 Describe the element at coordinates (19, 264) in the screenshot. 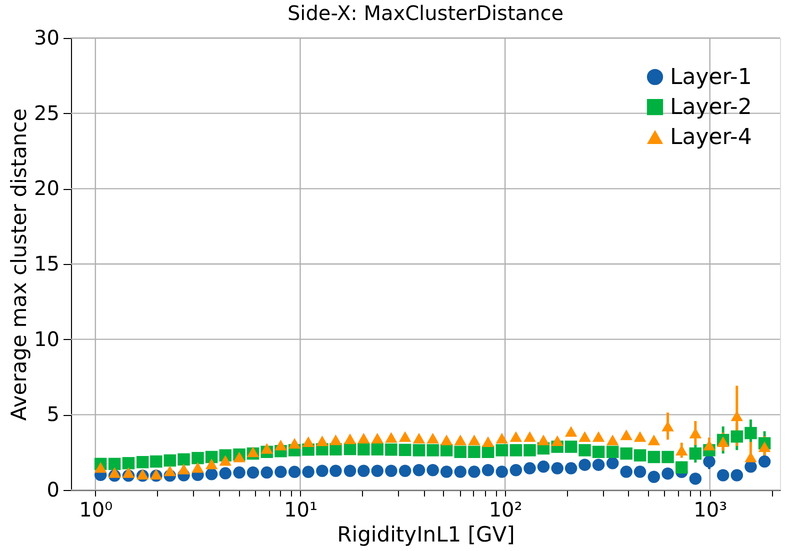

I see `y-axis-title: Average max cluster distance` at that location.